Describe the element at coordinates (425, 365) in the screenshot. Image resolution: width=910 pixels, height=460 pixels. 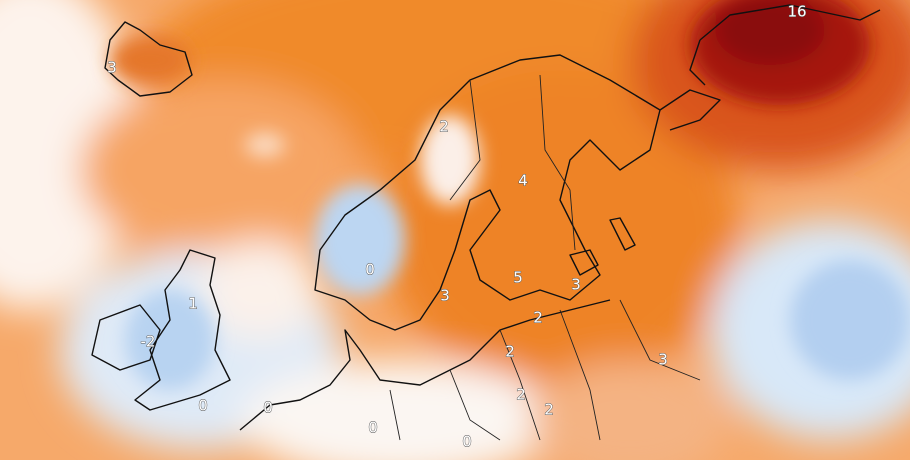
I see `continent-coast` at that location.